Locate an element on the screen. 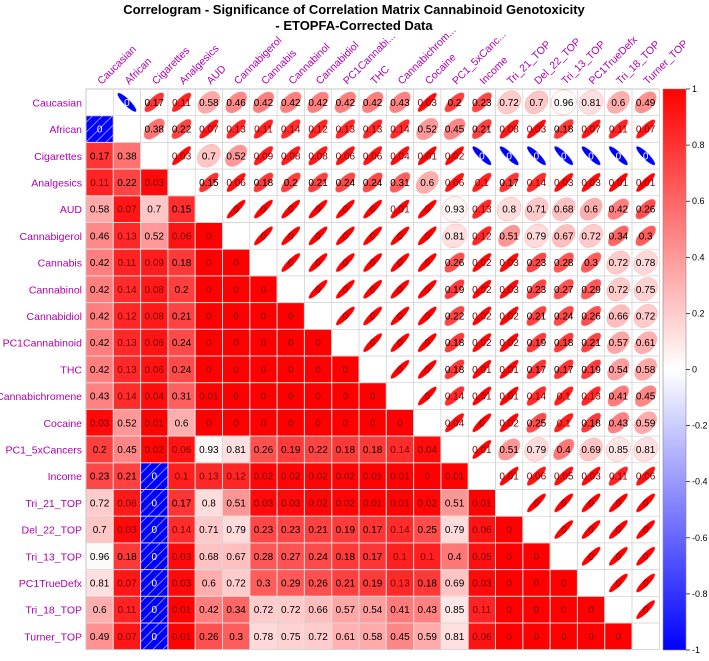 This screenshot has height=661, width=709. cell-pvalue: 0.26 is located at coordinates (591, 316).